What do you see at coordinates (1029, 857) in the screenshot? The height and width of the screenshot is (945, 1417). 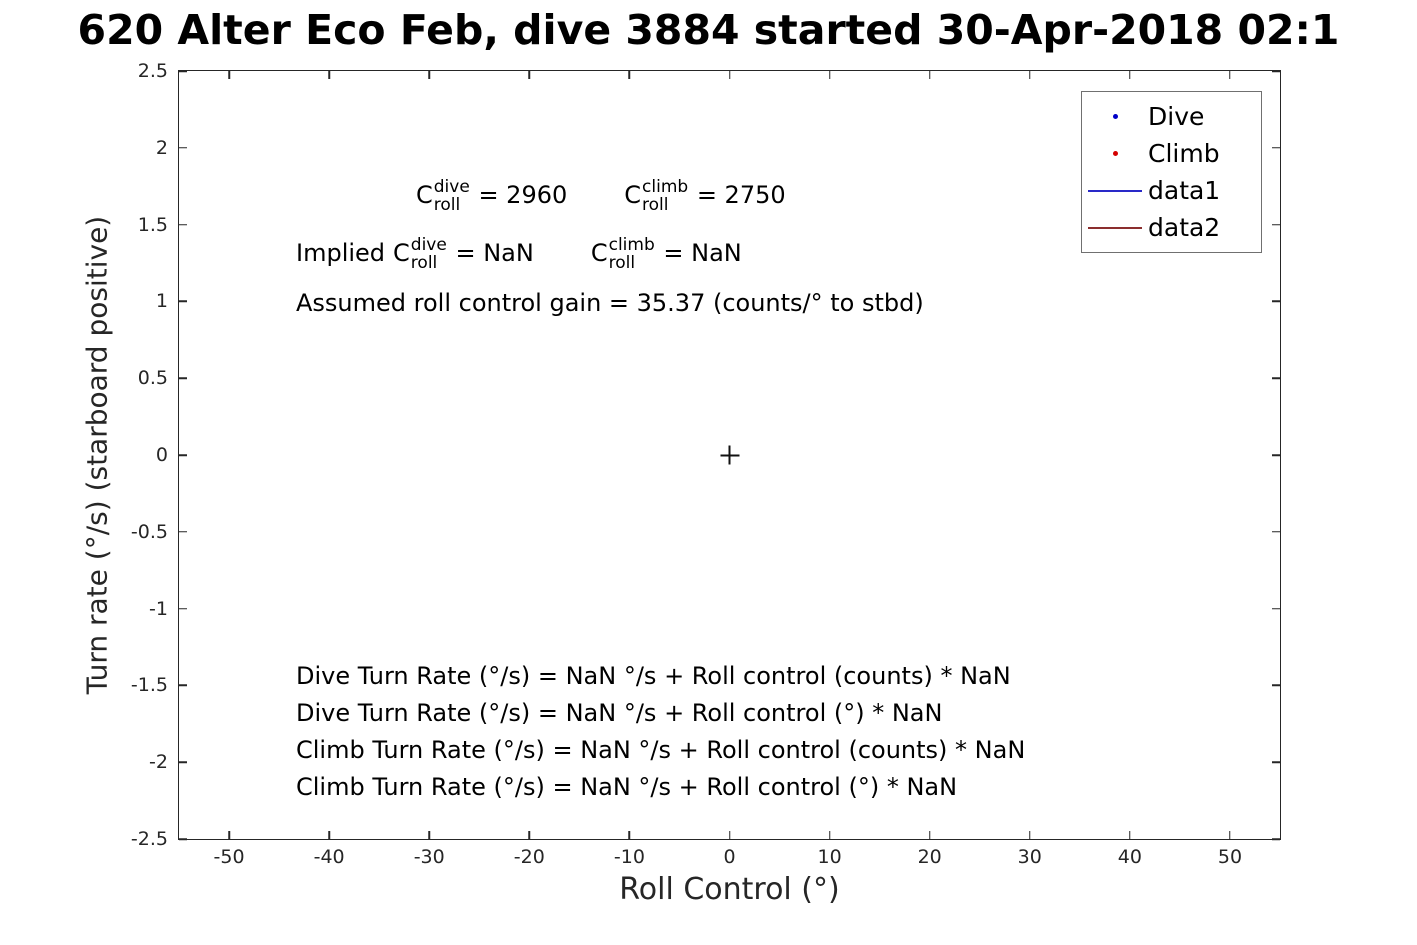 I see `x-tick-label: 30` at bounding box center [1029, 857].